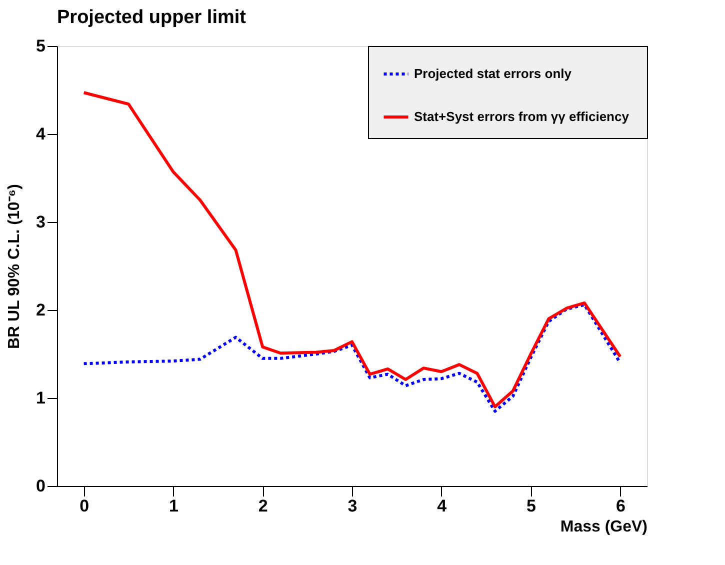  Describe the element at coordinates (493, 73) in the screenshot. I see `legend-label: Projected stat errors only` at that location.